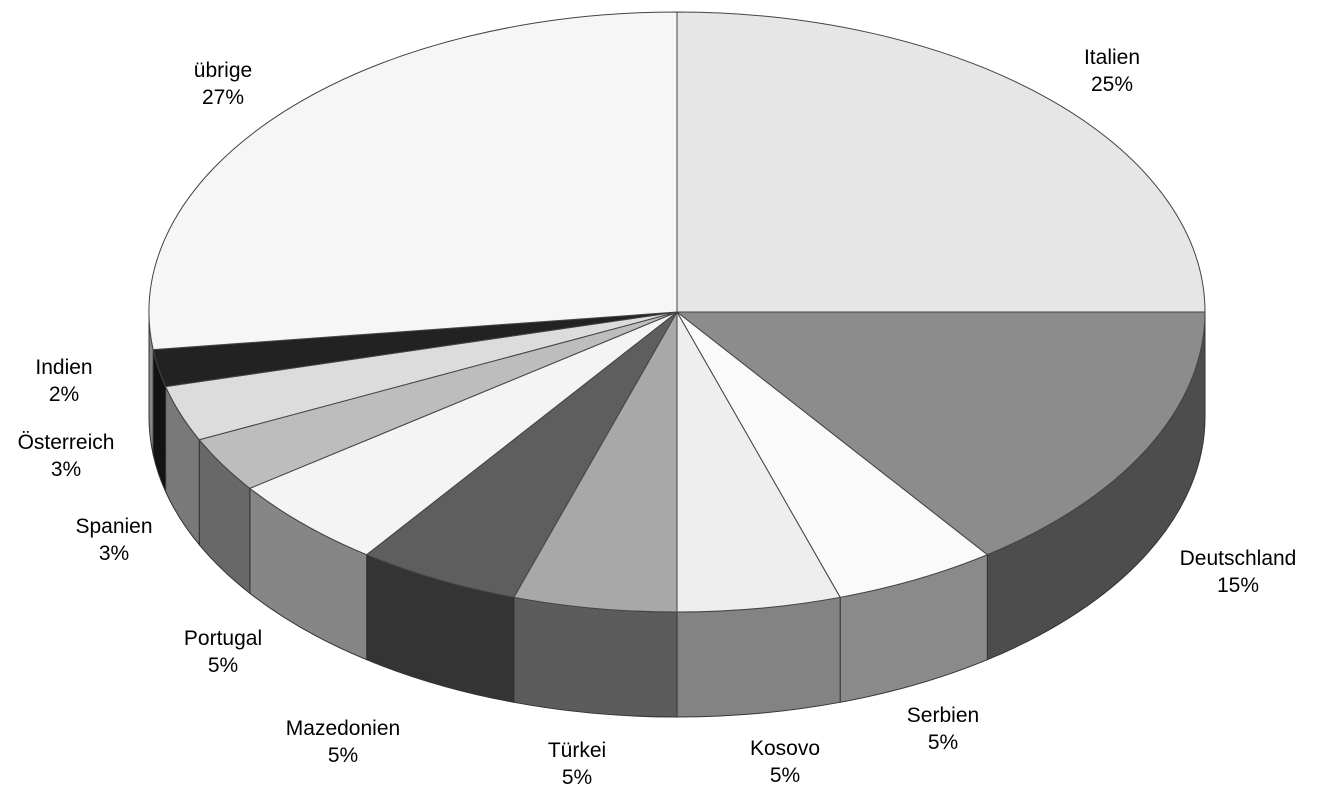  I want to click on slice-label: Österreich, so click(66, 442).